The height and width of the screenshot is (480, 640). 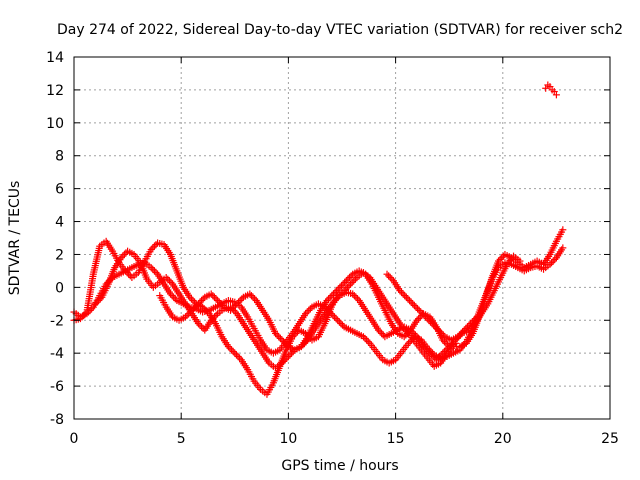 What do you see at coordinates (288, 439) in the screenshot?
I see `x-tick-label: 10` at bounding box center [288, 439].